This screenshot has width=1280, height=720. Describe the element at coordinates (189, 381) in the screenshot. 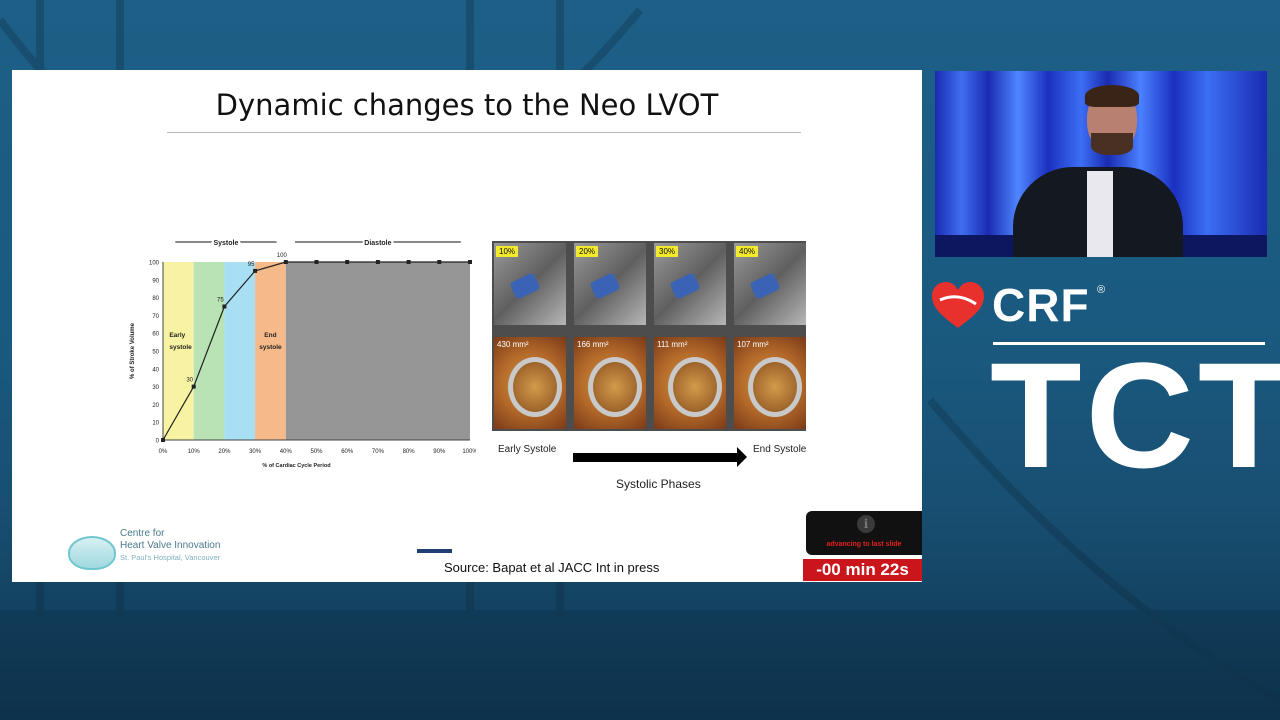

I see `data-label: 30` at that location.